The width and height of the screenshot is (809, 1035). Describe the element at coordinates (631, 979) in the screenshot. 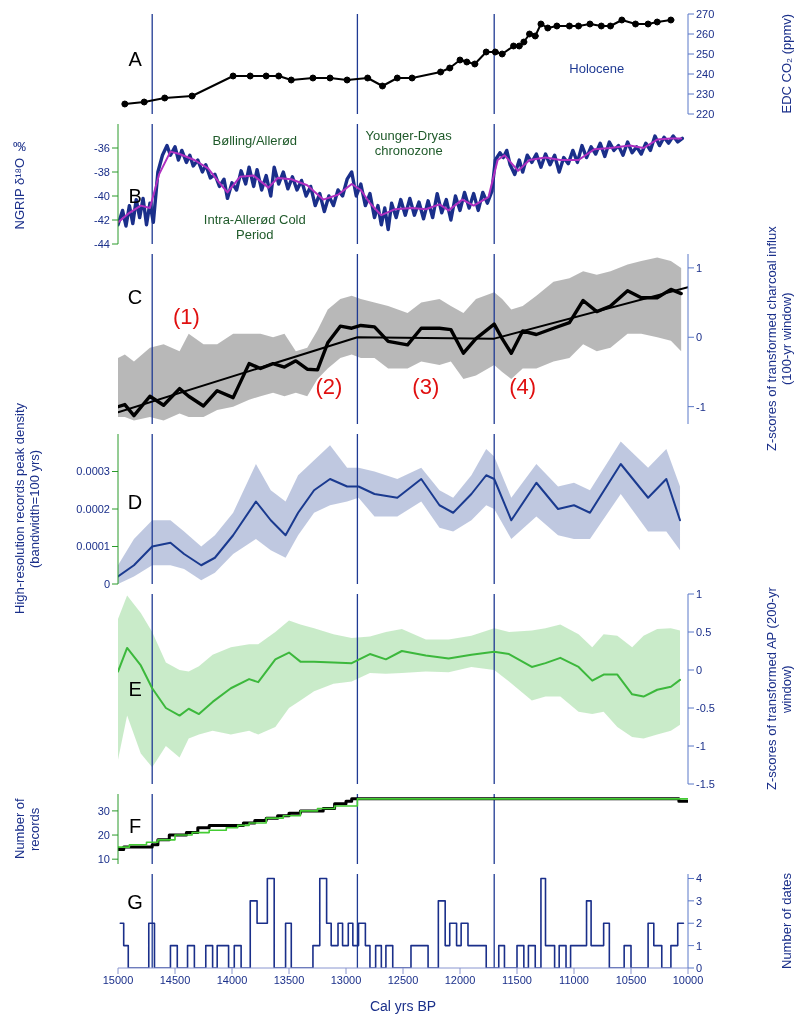

I see `x-tick-label: 10500` at that location.